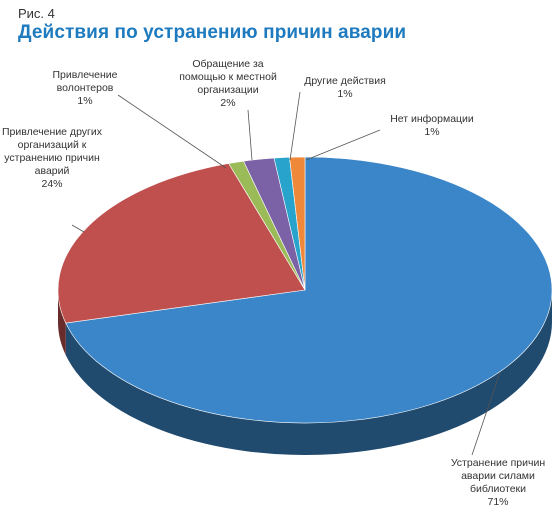 This screenshot has width=560, height=528. I want to click on figure-label: Рис. 4, so click(36, 13).